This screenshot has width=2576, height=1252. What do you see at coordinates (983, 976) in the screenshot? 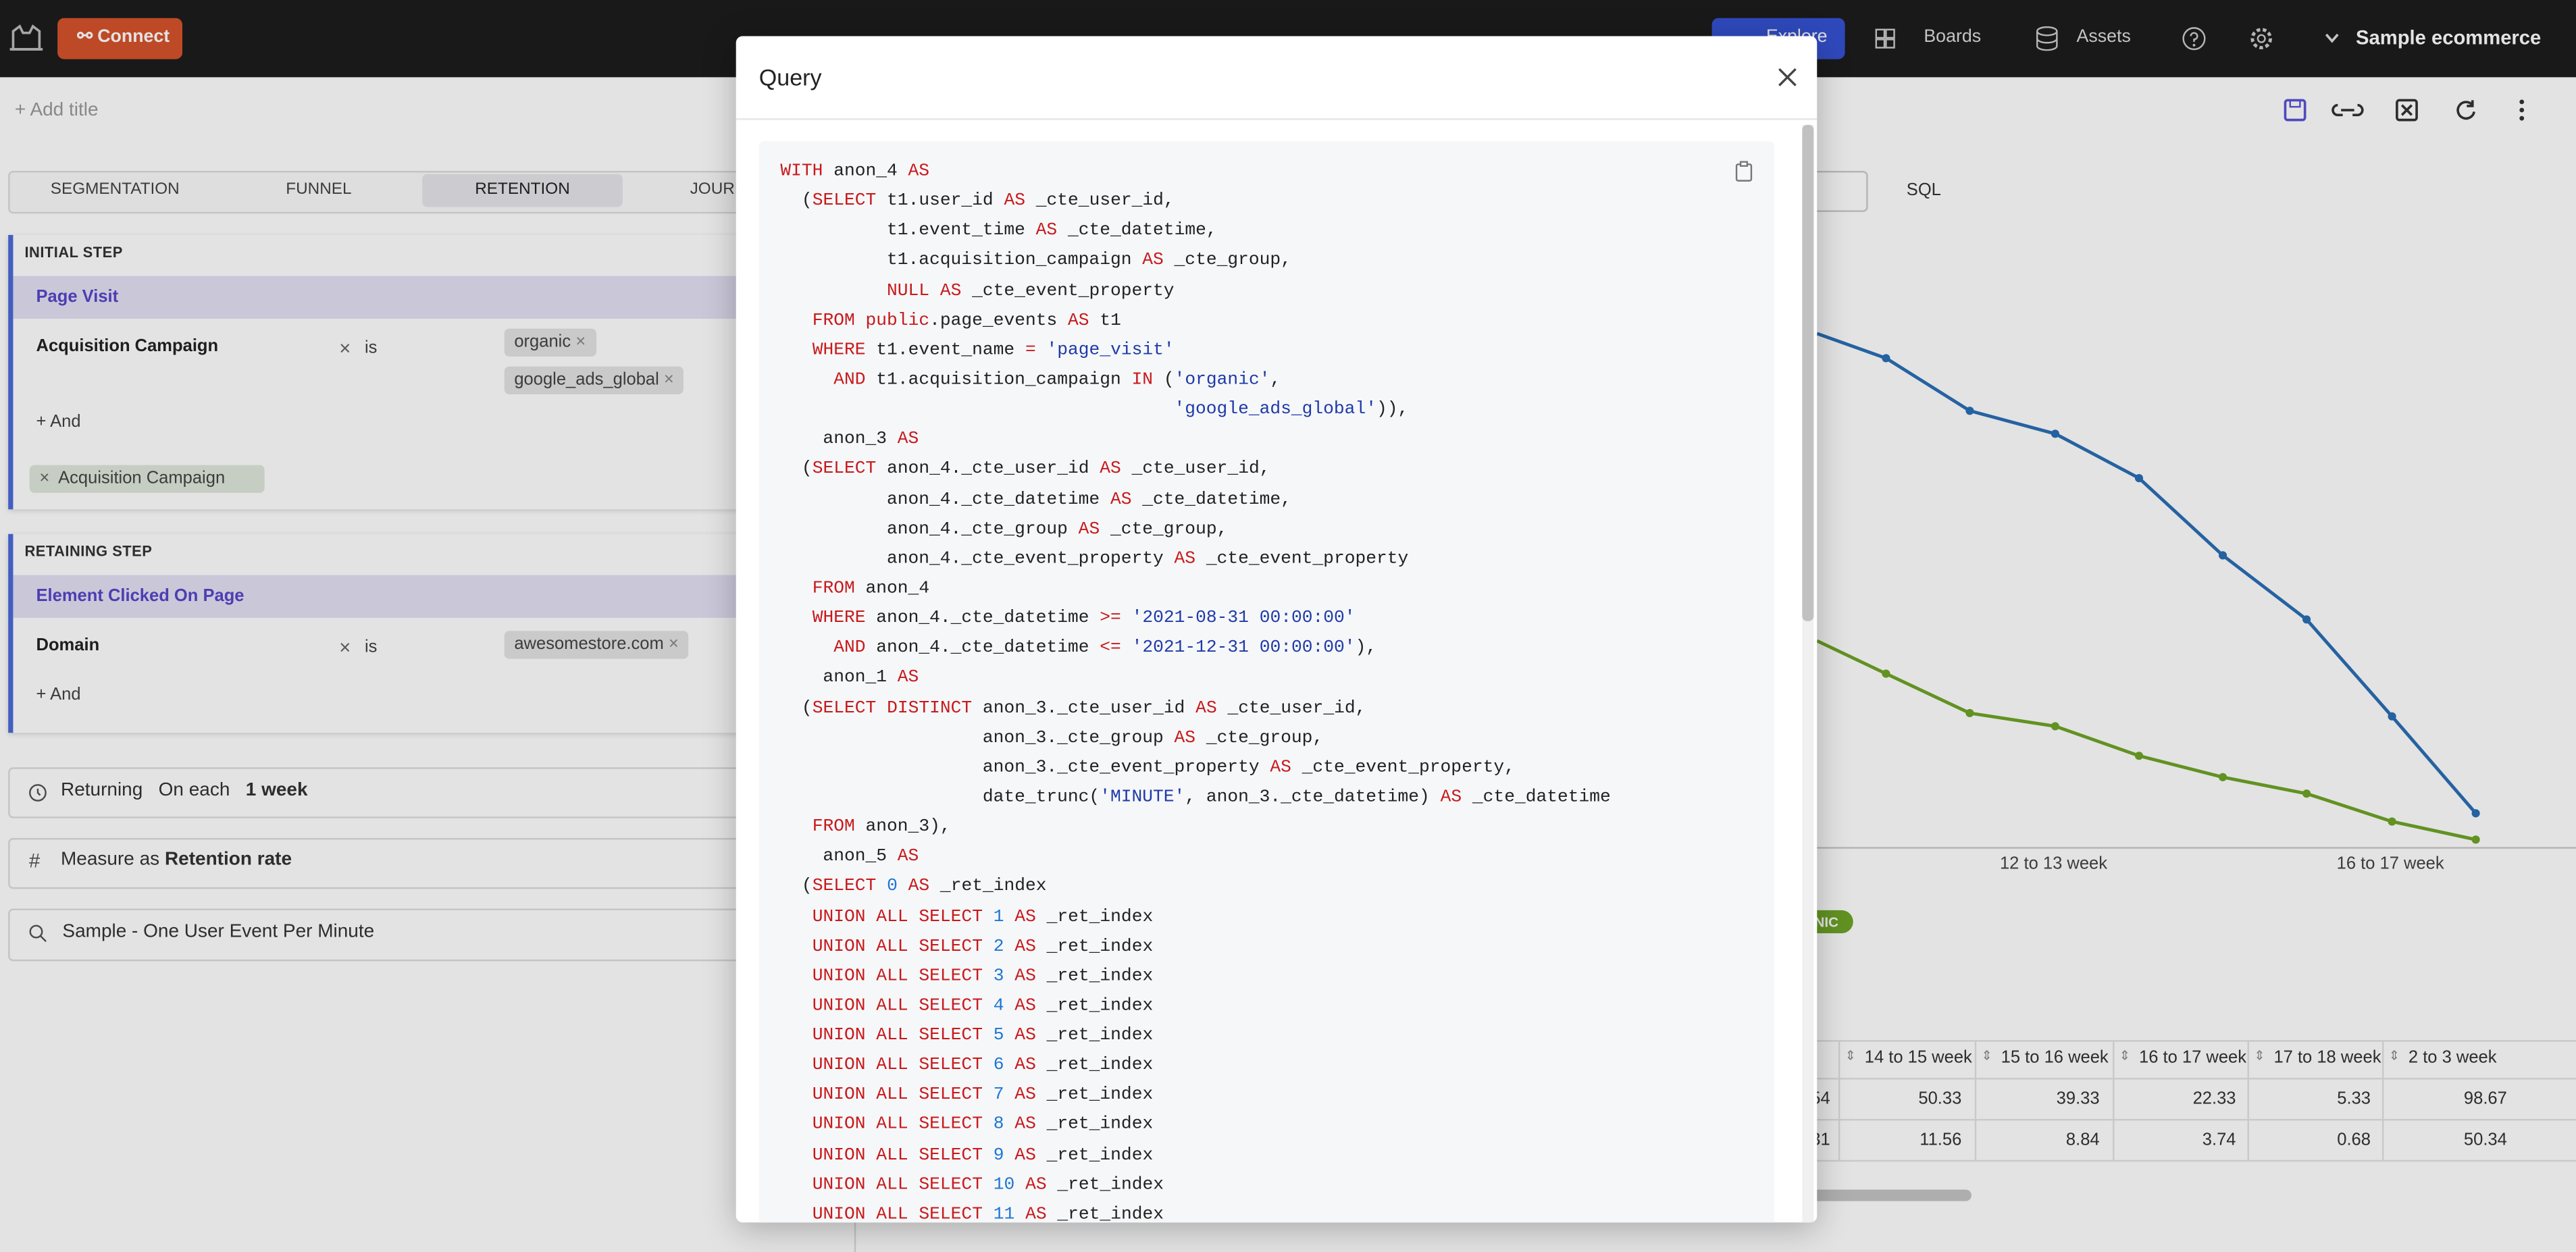
I see `code-line: UNION ALL SELECT 3 AS _ret_index` at bounding box center [983, 976].